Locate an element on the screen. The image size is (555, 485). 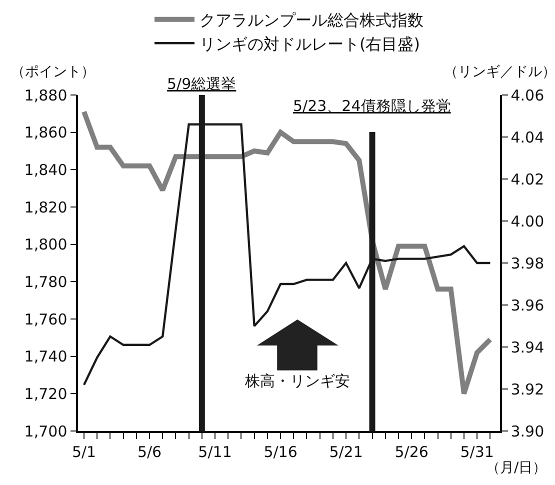
x-tick-label: 5/16 is located at coordinates (281, 451).